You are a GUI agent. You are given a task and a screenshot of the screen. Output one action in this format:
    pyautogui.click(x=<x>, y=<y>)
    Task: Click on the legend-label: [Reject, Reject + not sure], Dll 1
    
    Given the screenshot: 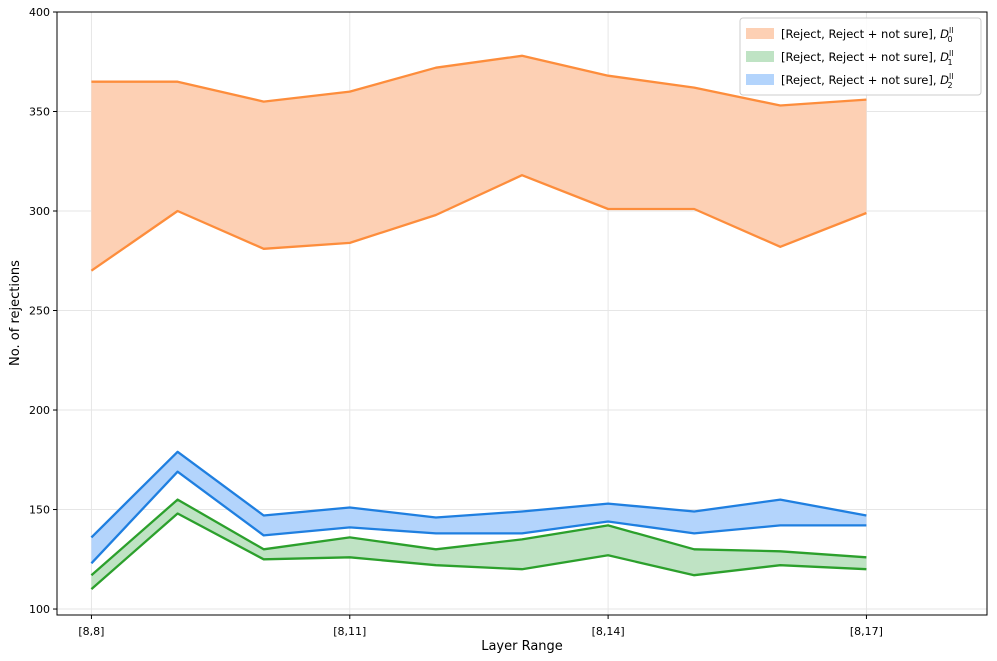 What is the action you would take?
    pyautogui.click(x=867, y=58)
    